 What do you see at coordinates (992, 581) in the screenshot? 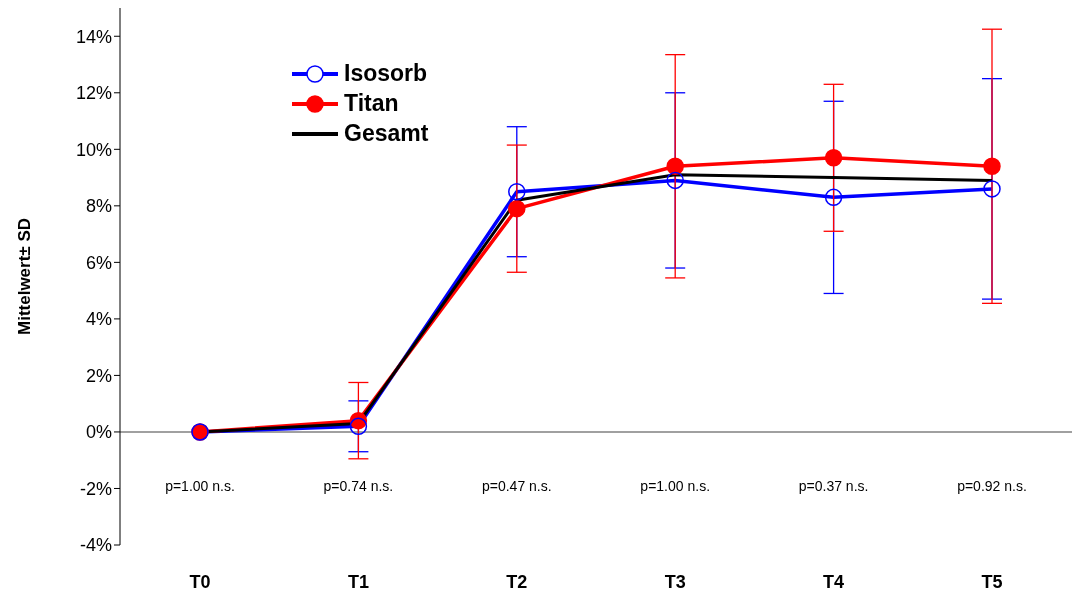
I see `x-tick-label: T5` at bounding box center [992, 581].